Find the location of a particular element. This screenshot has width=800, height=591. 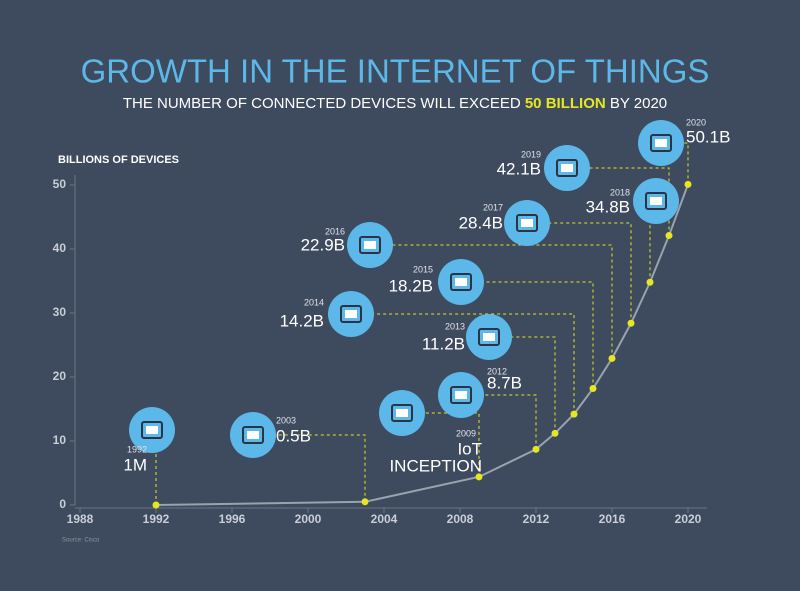

year-label: 2009 is located at coordinates (466, 433).